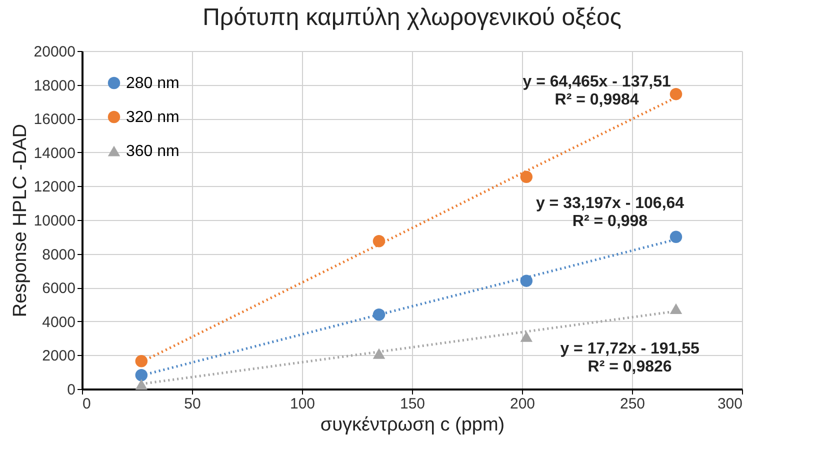 The width and height of the screenshot is (830, 456). What do you see at coordinates (610, 212) in the screenshot?
I see `annotation: y = 33,197x - 106,64 R² = 0,998` at bounding box center [610, 212].